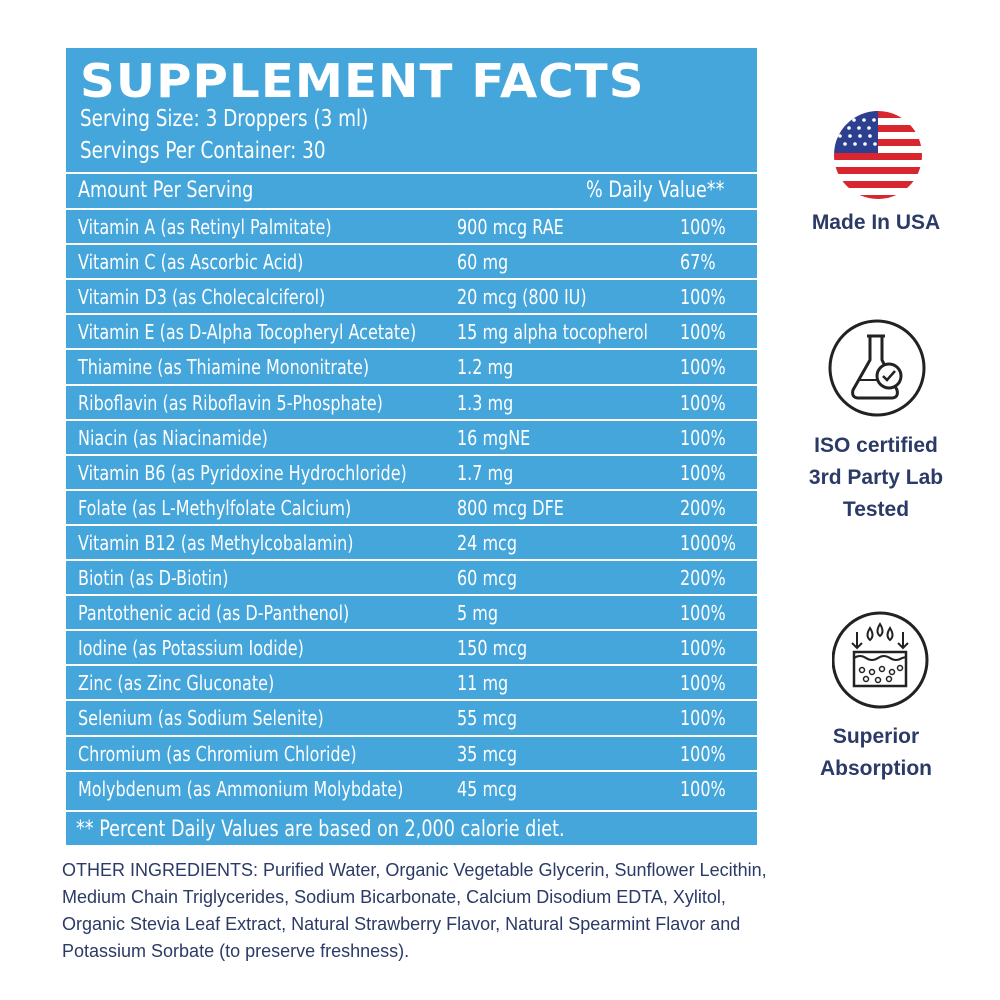 Image resolution: width=1000 pixels, height=1000 pixels. I want to click on nutrient-name: Riboflavin (as Riboflavin 5-Phosphate), so click(230, 402).